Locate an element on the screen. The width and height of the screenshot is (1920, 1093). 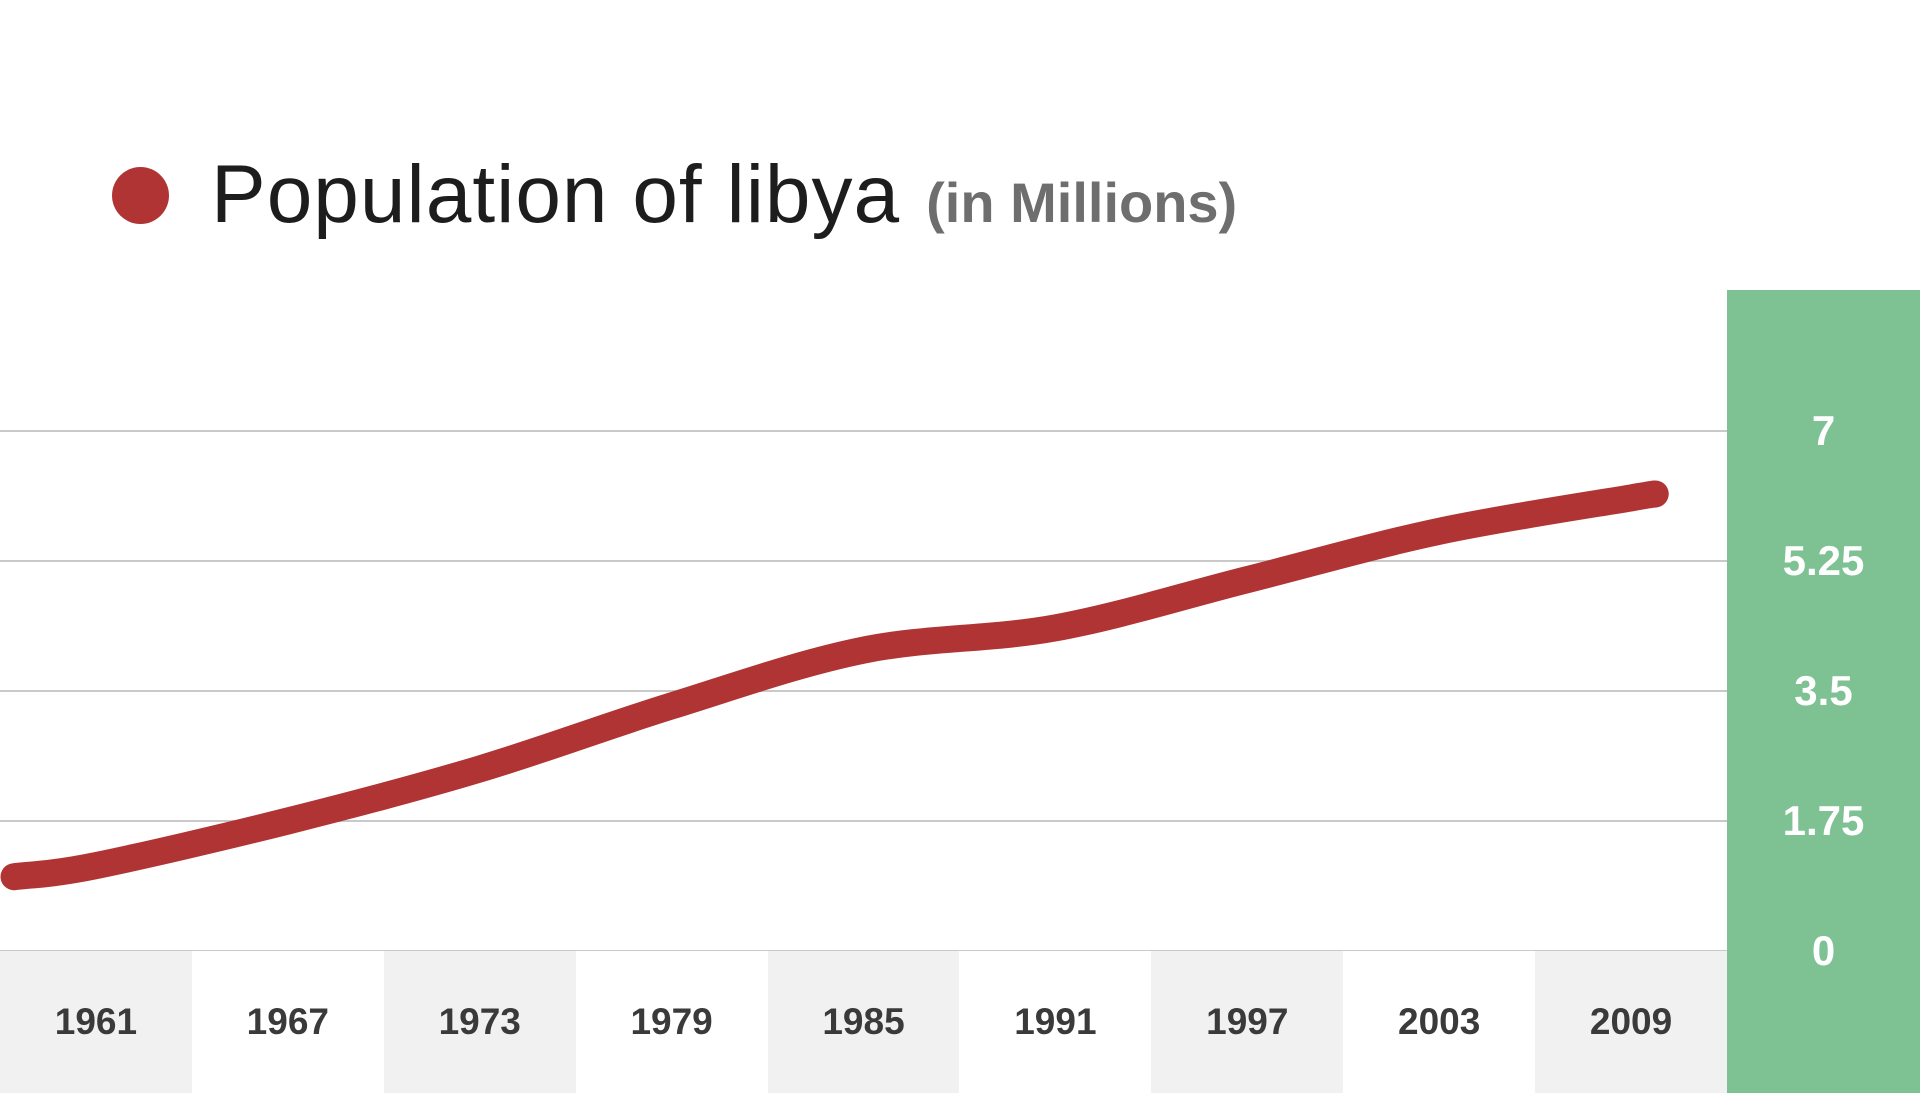
y-tick-label: 3.5 is located at coordinates (1823, 690).